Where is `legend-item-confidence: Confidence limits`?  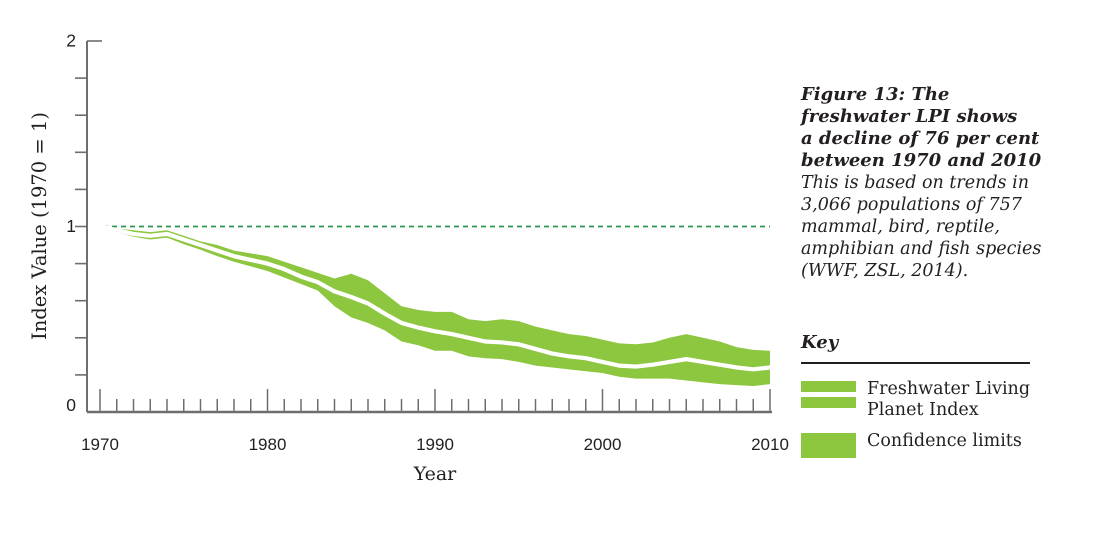 legend-item-confidence: Confidence limits is located at coordinates (947, 444).